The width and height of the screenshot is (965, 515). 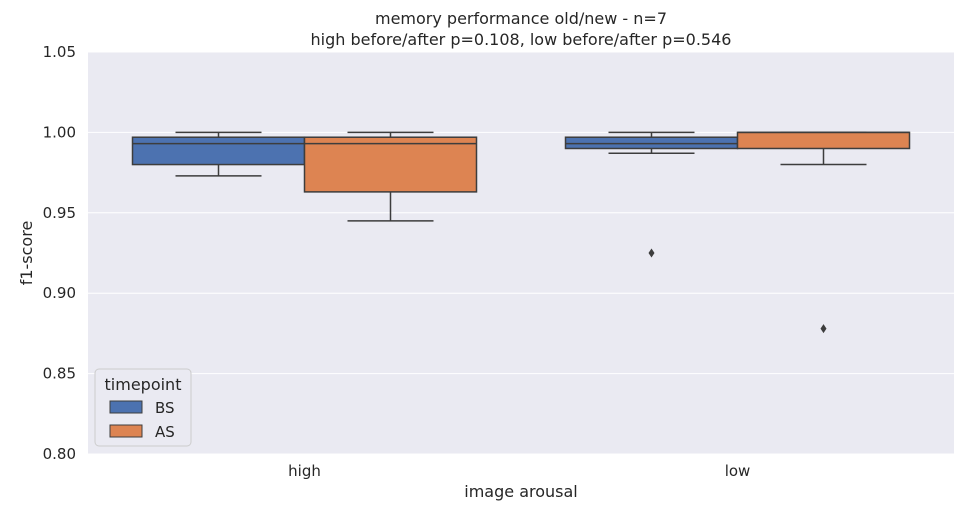 What do you see at coordinates (59, 132) in the screenshot?
I see `y-tick-label: 1.00` at bounding box center [59, 132].